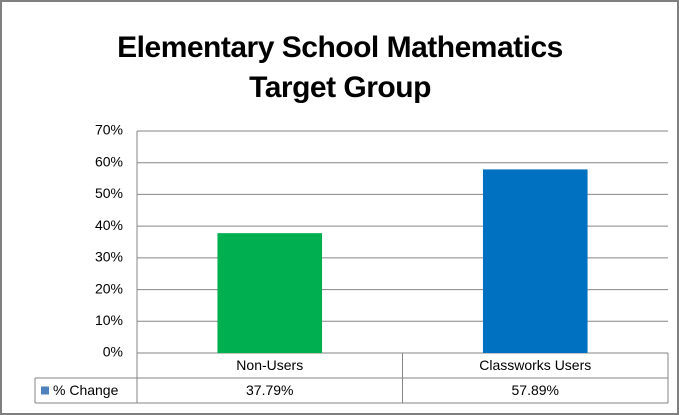 The image size is (679, 415). I want to click on y-tick-label: 40%, so click(109, 225).